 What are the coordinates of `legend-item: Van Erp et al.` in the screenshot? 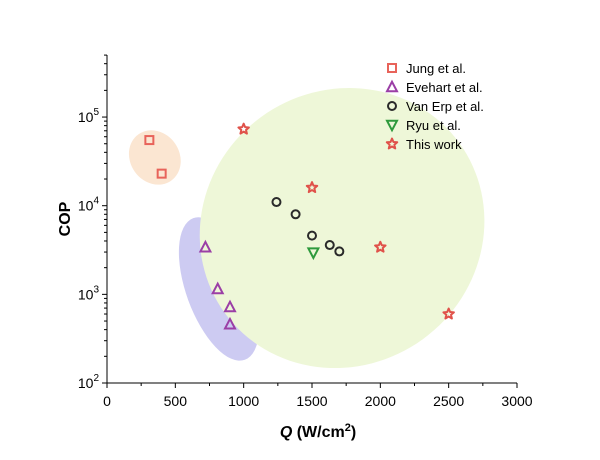 It's located at (435, 106).